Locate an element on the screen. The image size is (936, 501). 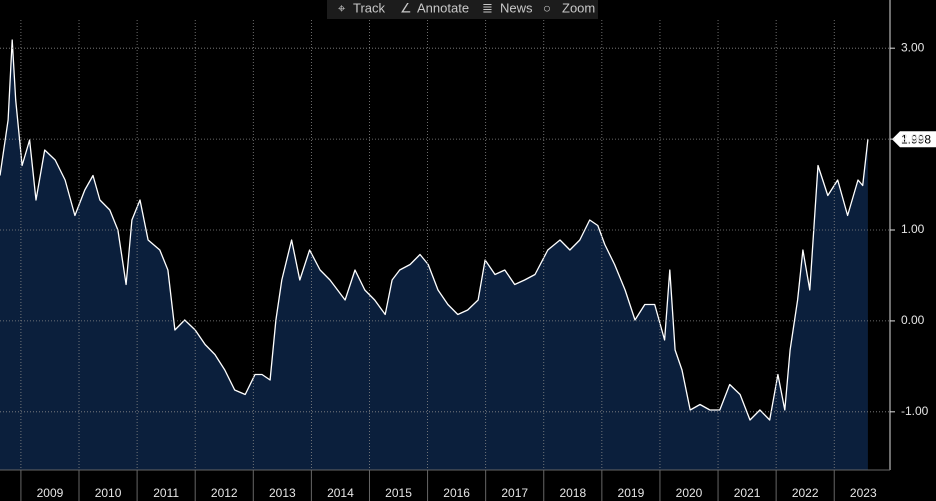
x-tick-label: 2020 is located at coordinates (689, 493).